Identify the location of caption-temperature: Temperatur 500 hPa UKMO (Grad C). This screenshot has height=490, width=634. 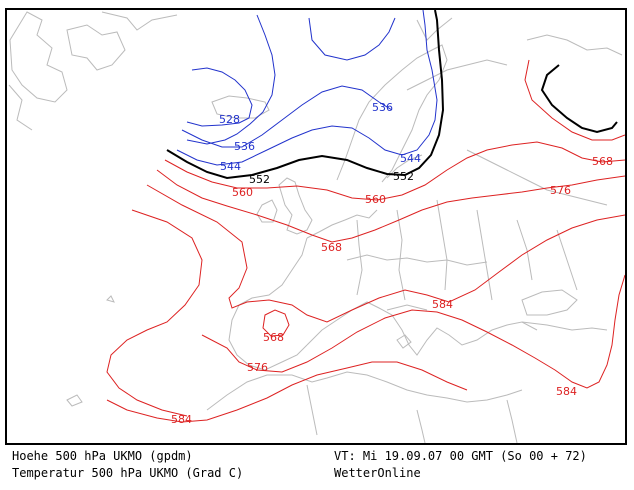
(128, 473).